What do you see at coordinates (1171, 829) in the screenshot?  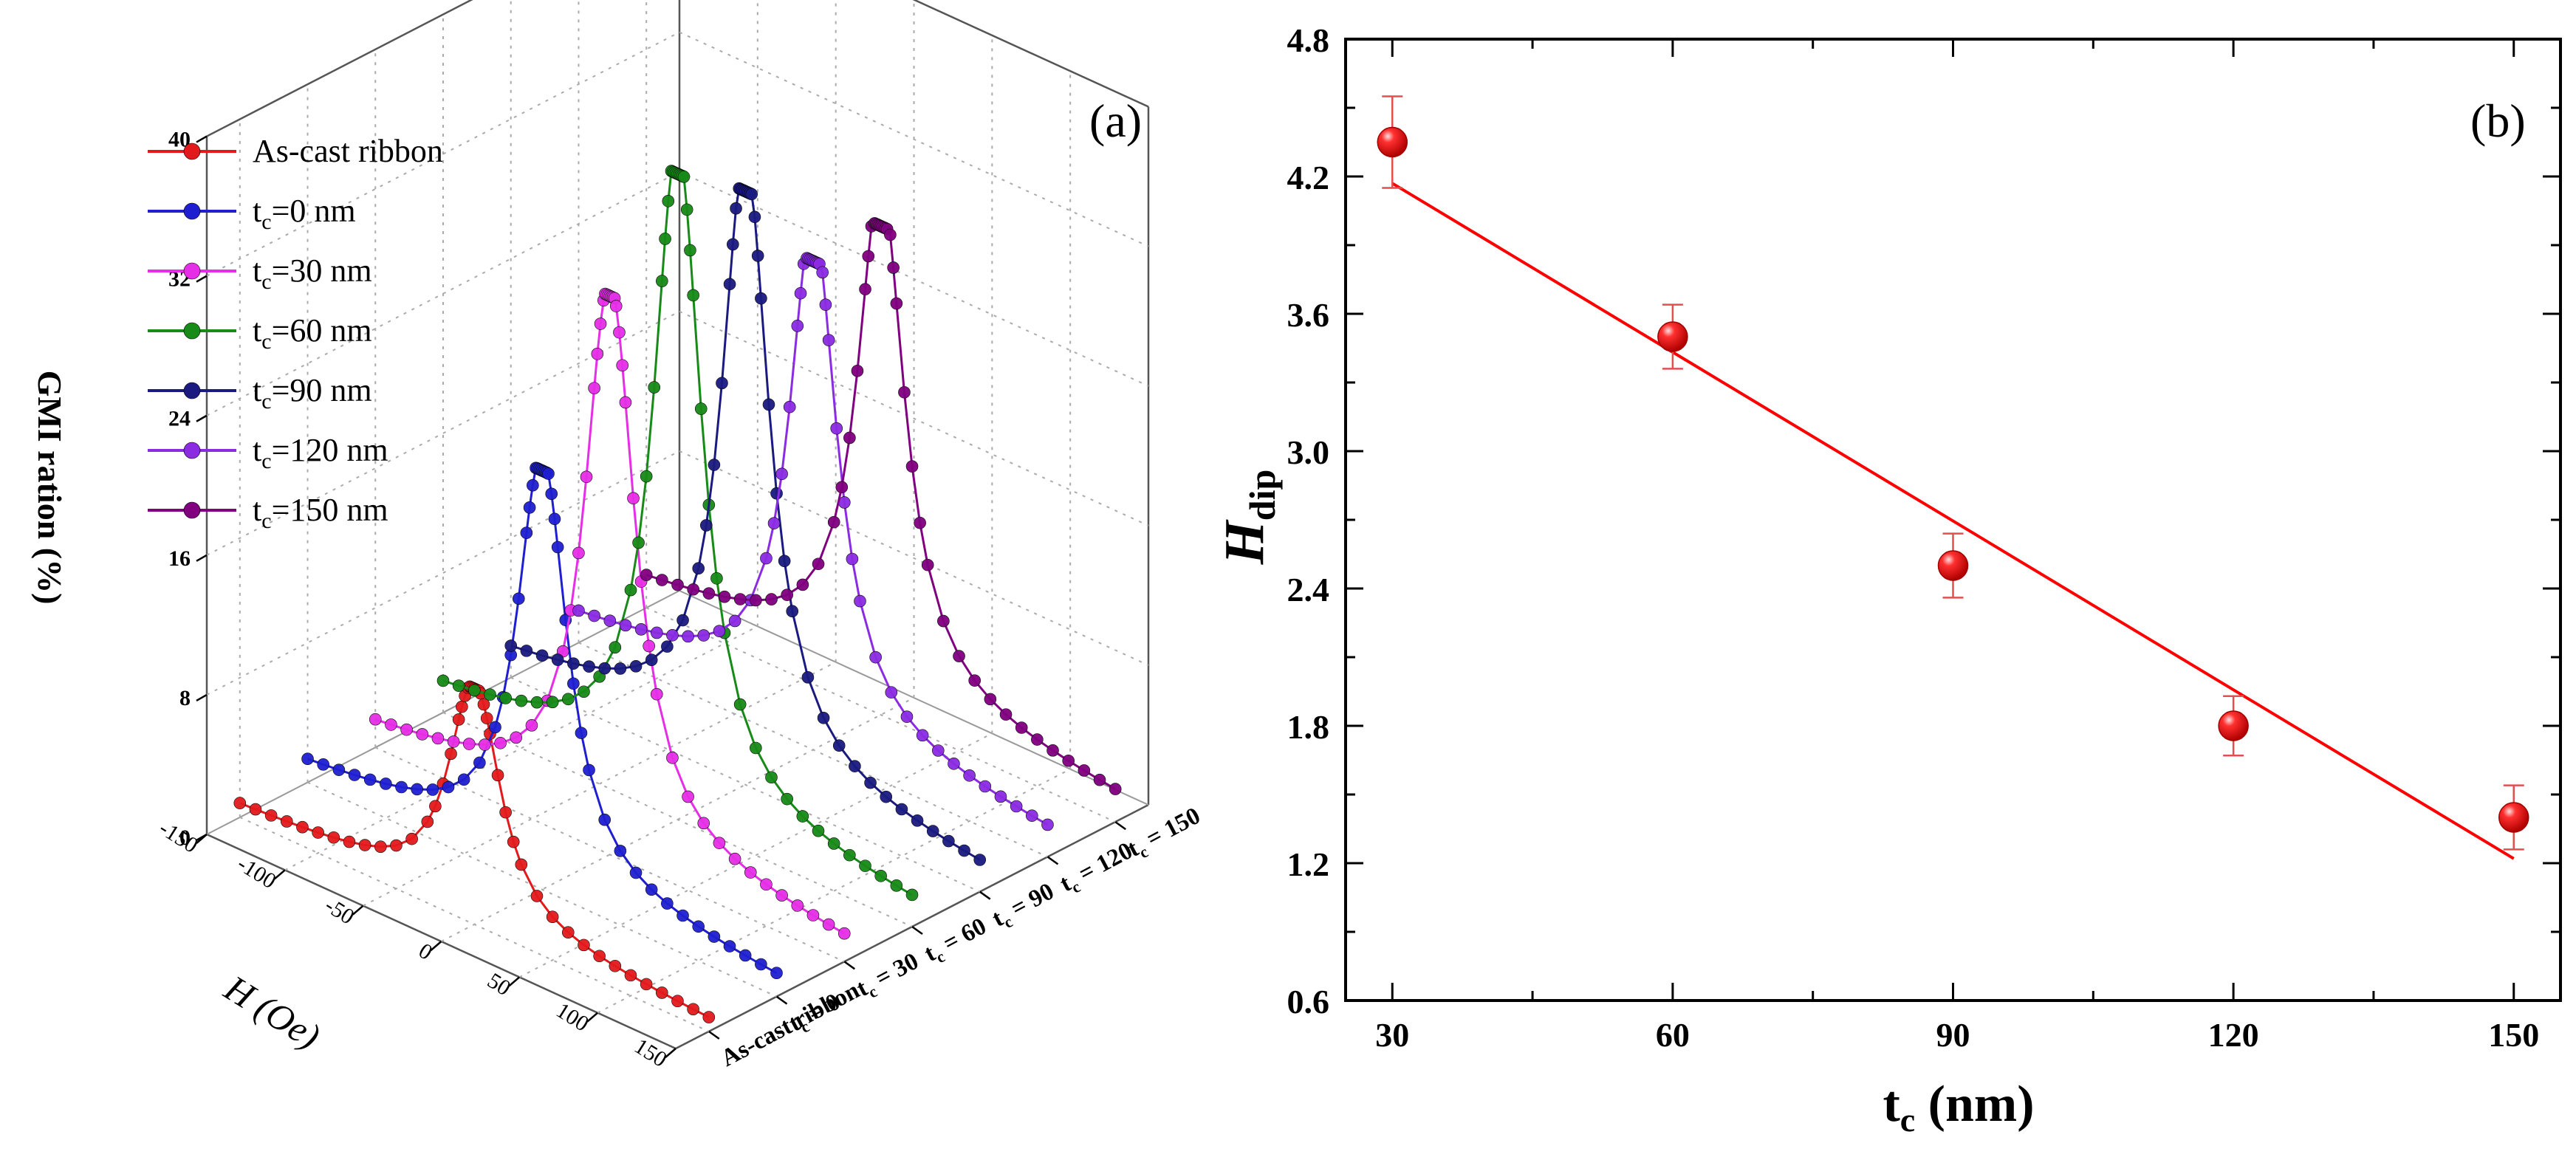 I see `category-tick-rest: = 150` at bounding box center [1171, 829].